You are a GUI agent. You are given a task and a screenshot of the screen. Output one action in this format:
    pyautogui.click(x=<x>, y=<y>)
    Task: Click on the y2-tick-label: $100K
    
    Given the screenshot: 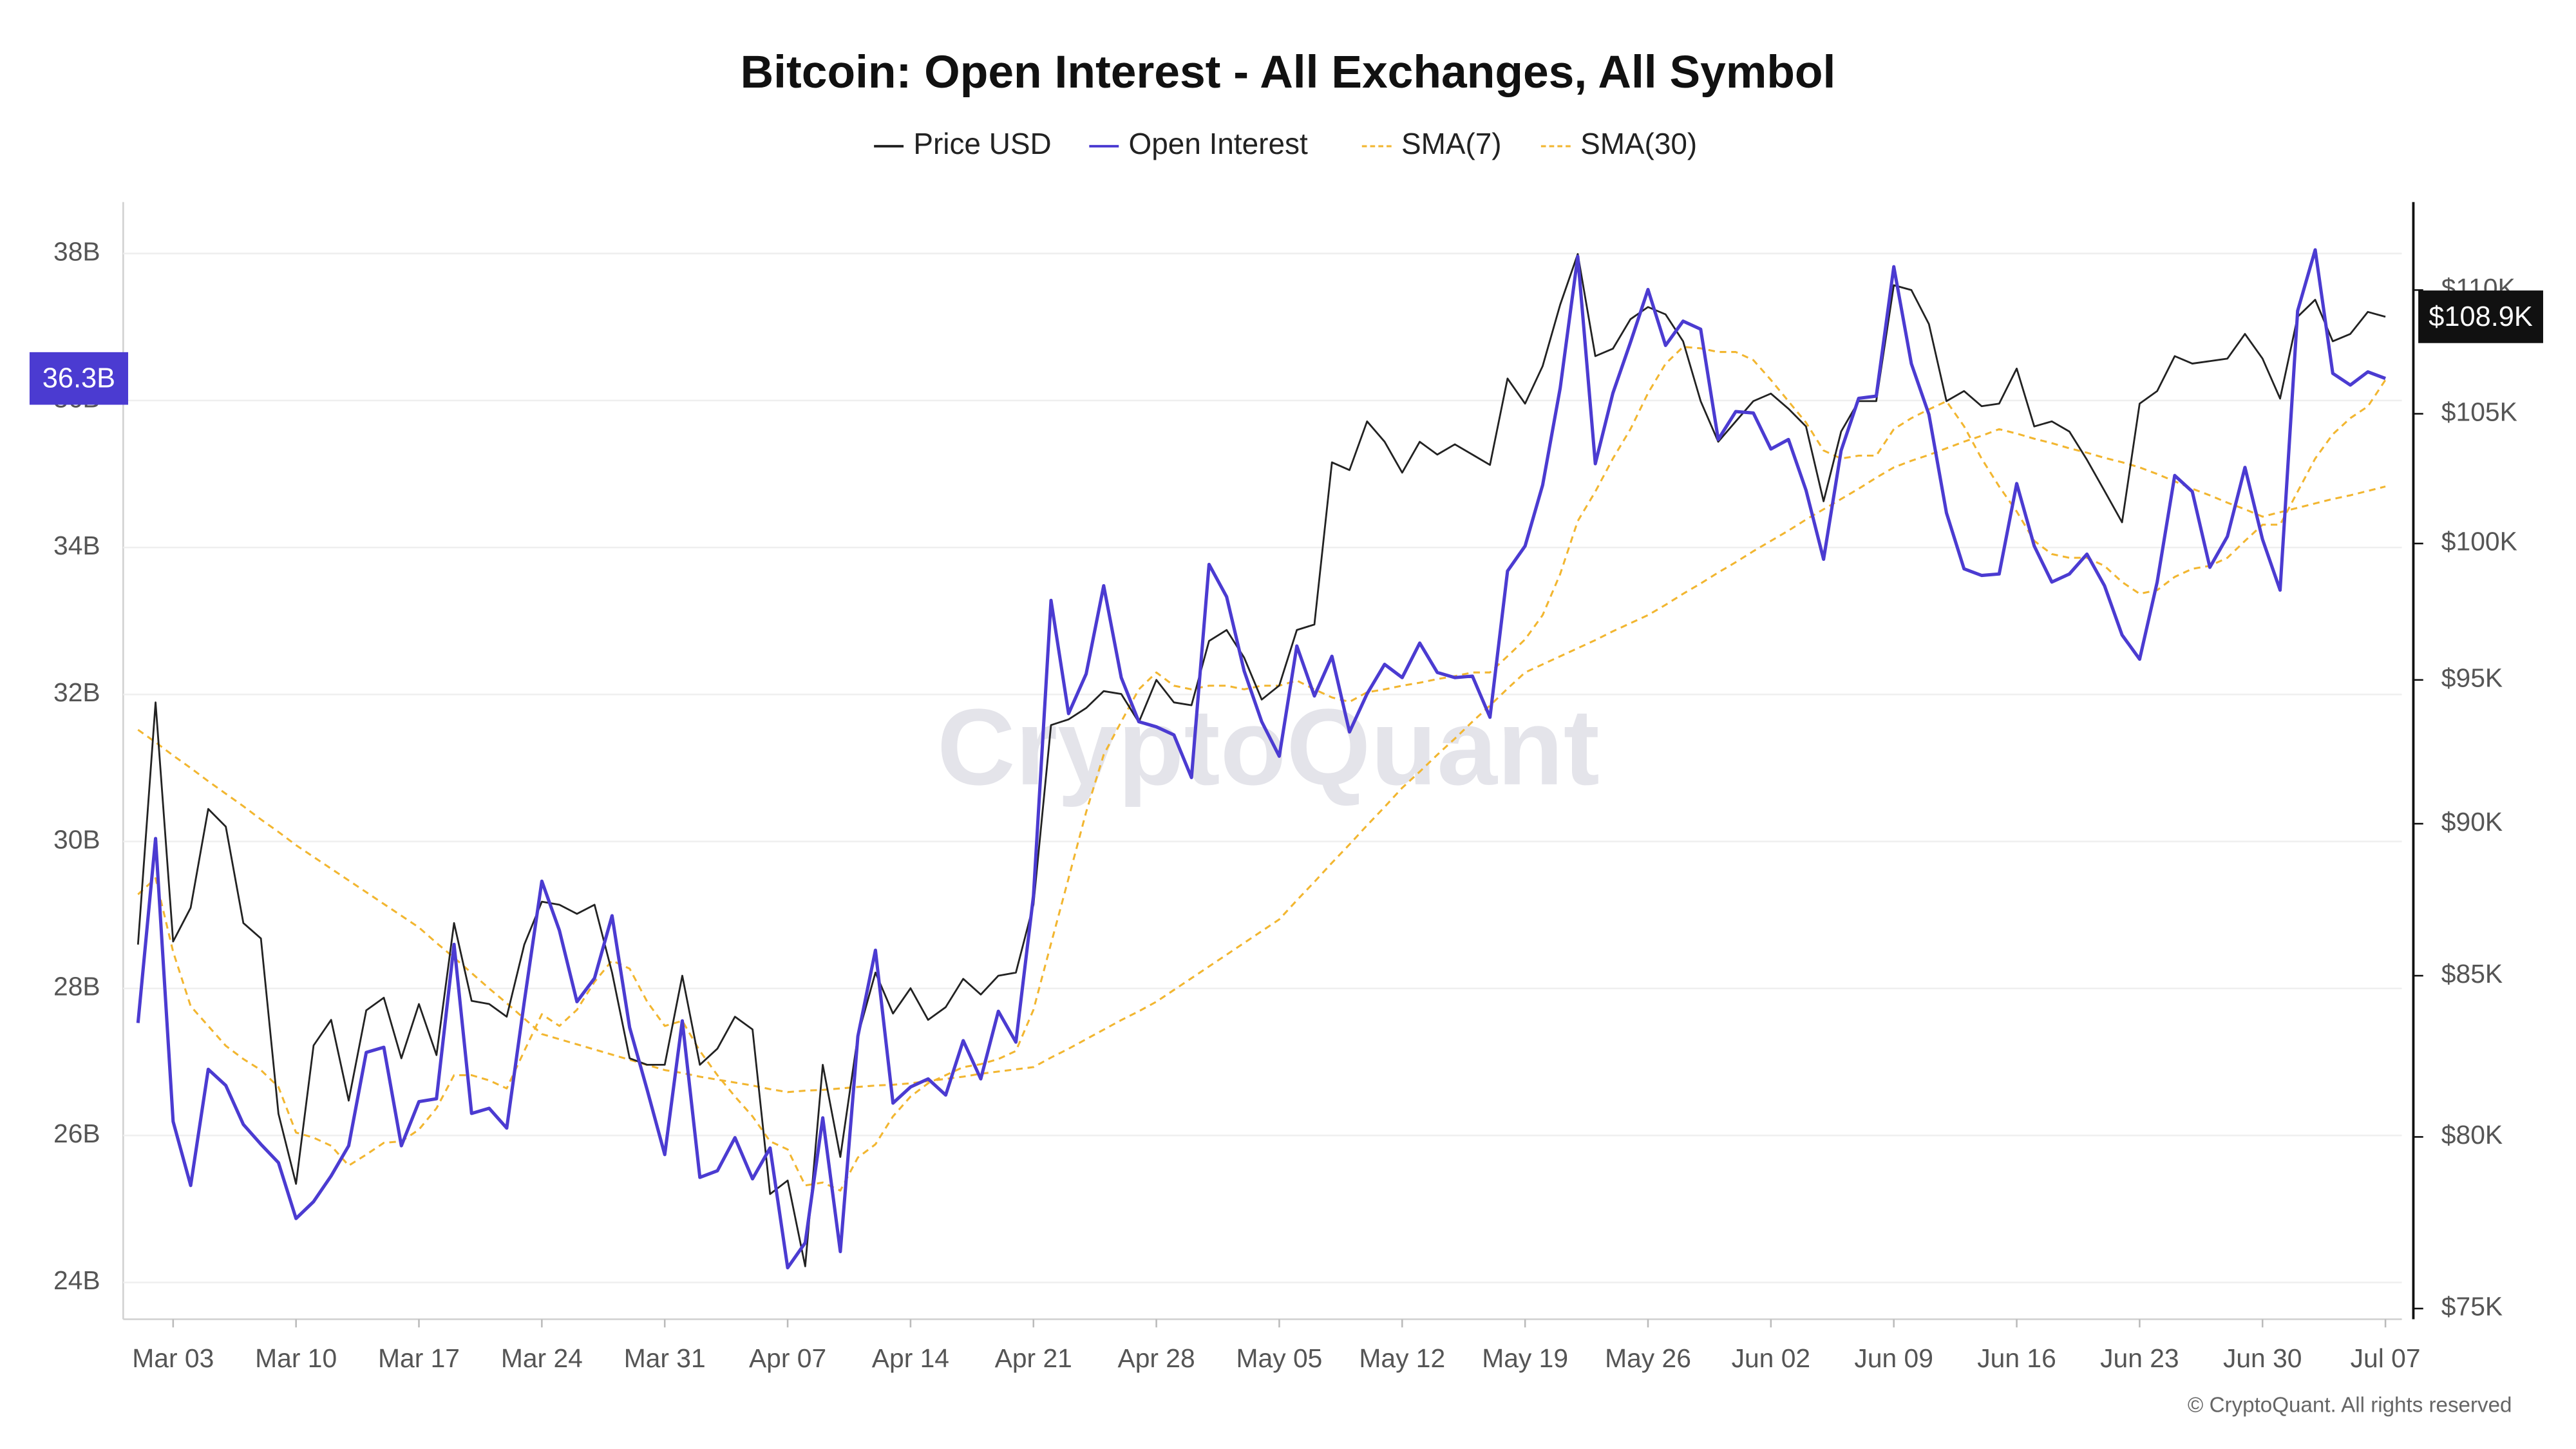 What is the action you would take?
    pyautogui.click(x=2479, y=541)
    